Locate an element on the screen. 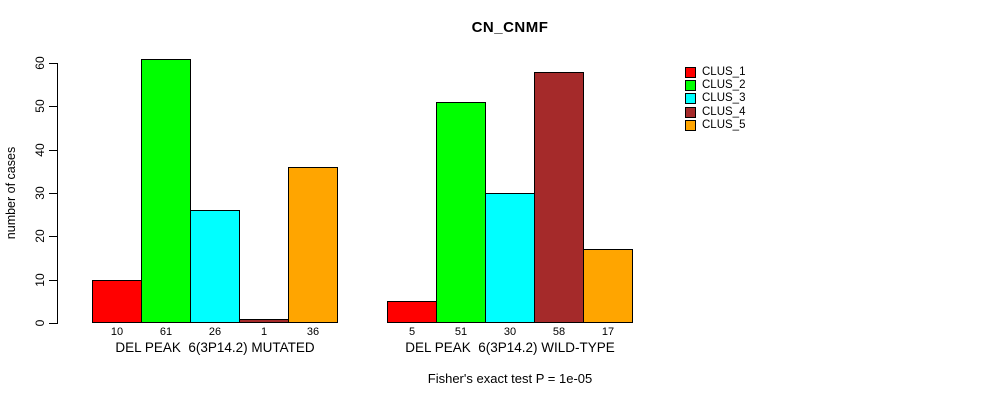 The width and height of the screenshot is (990, 400). page-title: CN_CNMF is located at coordinates (510, 27).